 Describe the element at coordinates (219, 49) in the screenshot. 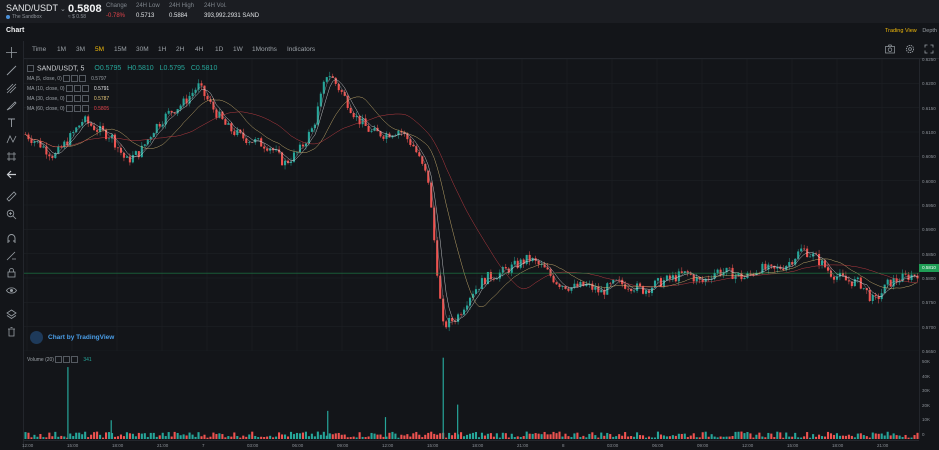

I see `tf-1d: 1D` at that location.